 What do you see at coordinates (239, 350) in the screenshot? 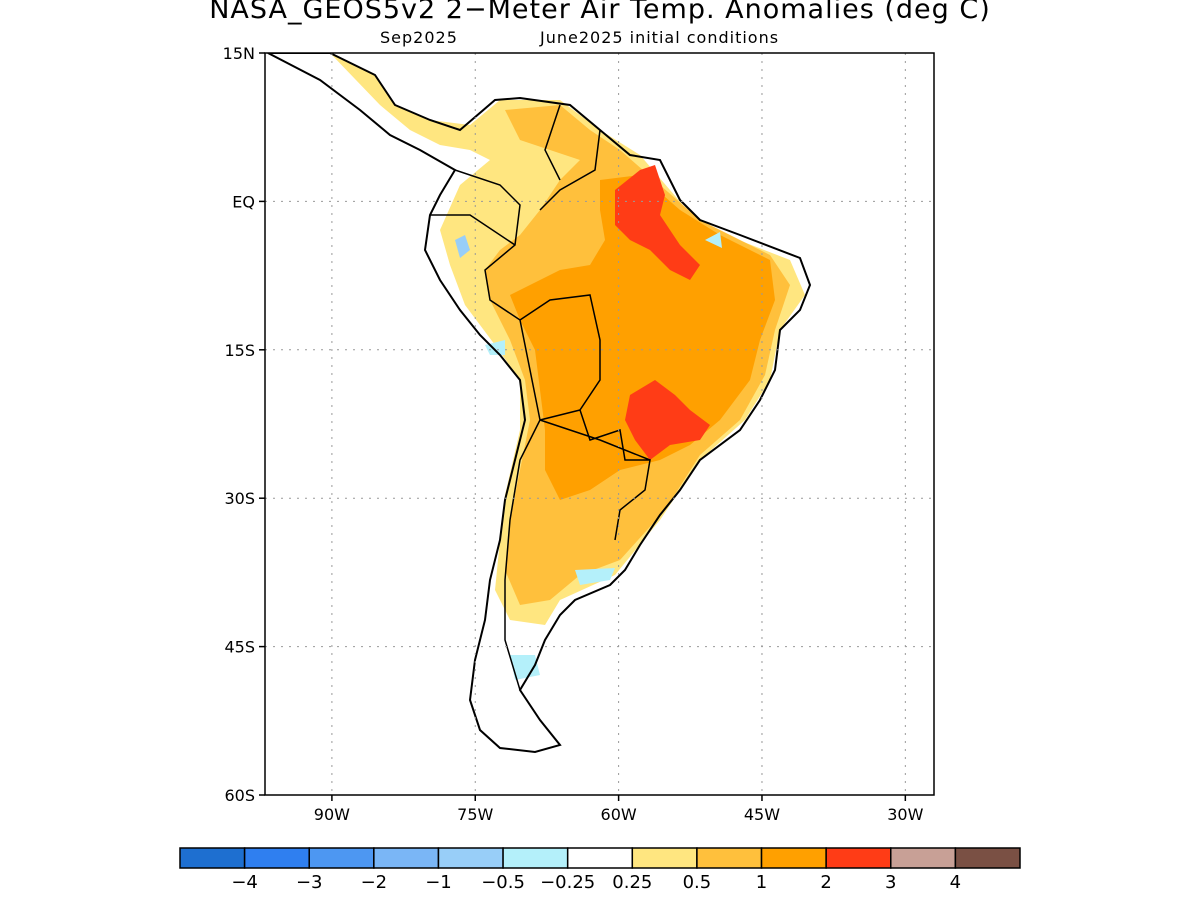
I see `lat-tick-label: 15S` at bounding box center [239, 350].